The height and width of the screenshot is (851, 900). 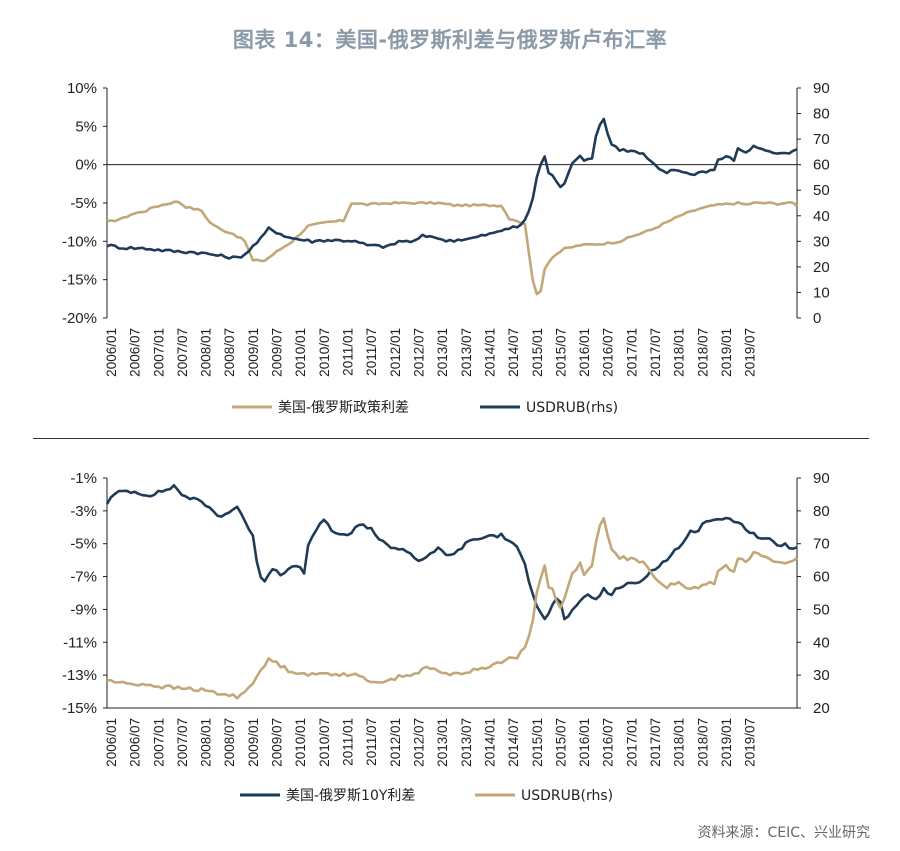 What do you see at coordinates (83, 511) in the screenshot?
I see `left-tick-label: -3%` at bounding box center [83, 511].